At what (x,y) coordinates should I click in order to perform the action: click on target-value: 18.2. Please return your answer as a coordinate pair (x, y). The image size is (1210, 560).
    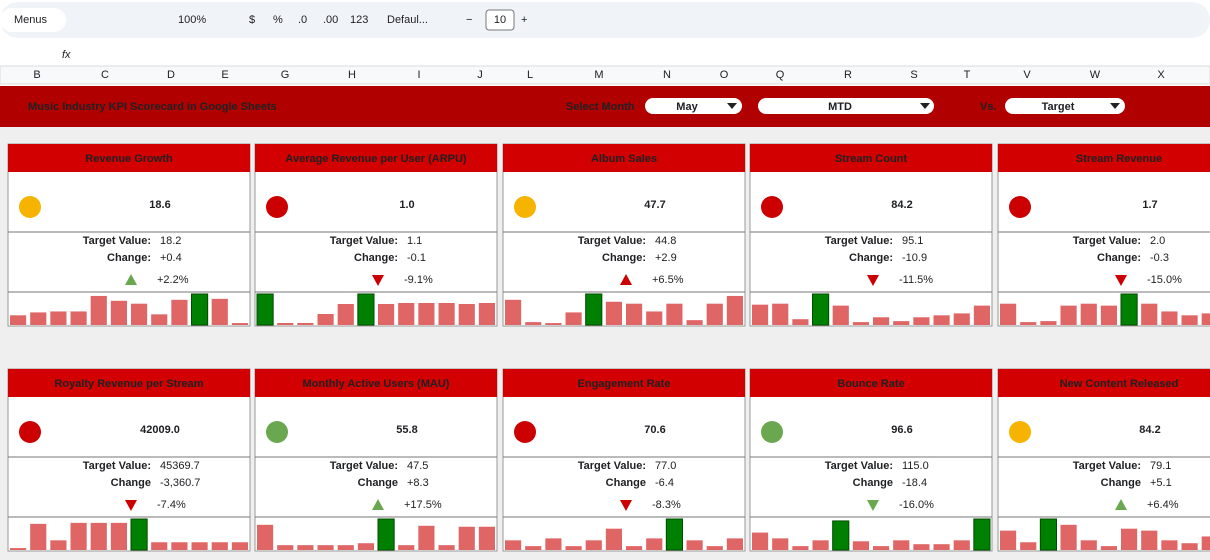
    Looking at the image, I should click on (170, 241).